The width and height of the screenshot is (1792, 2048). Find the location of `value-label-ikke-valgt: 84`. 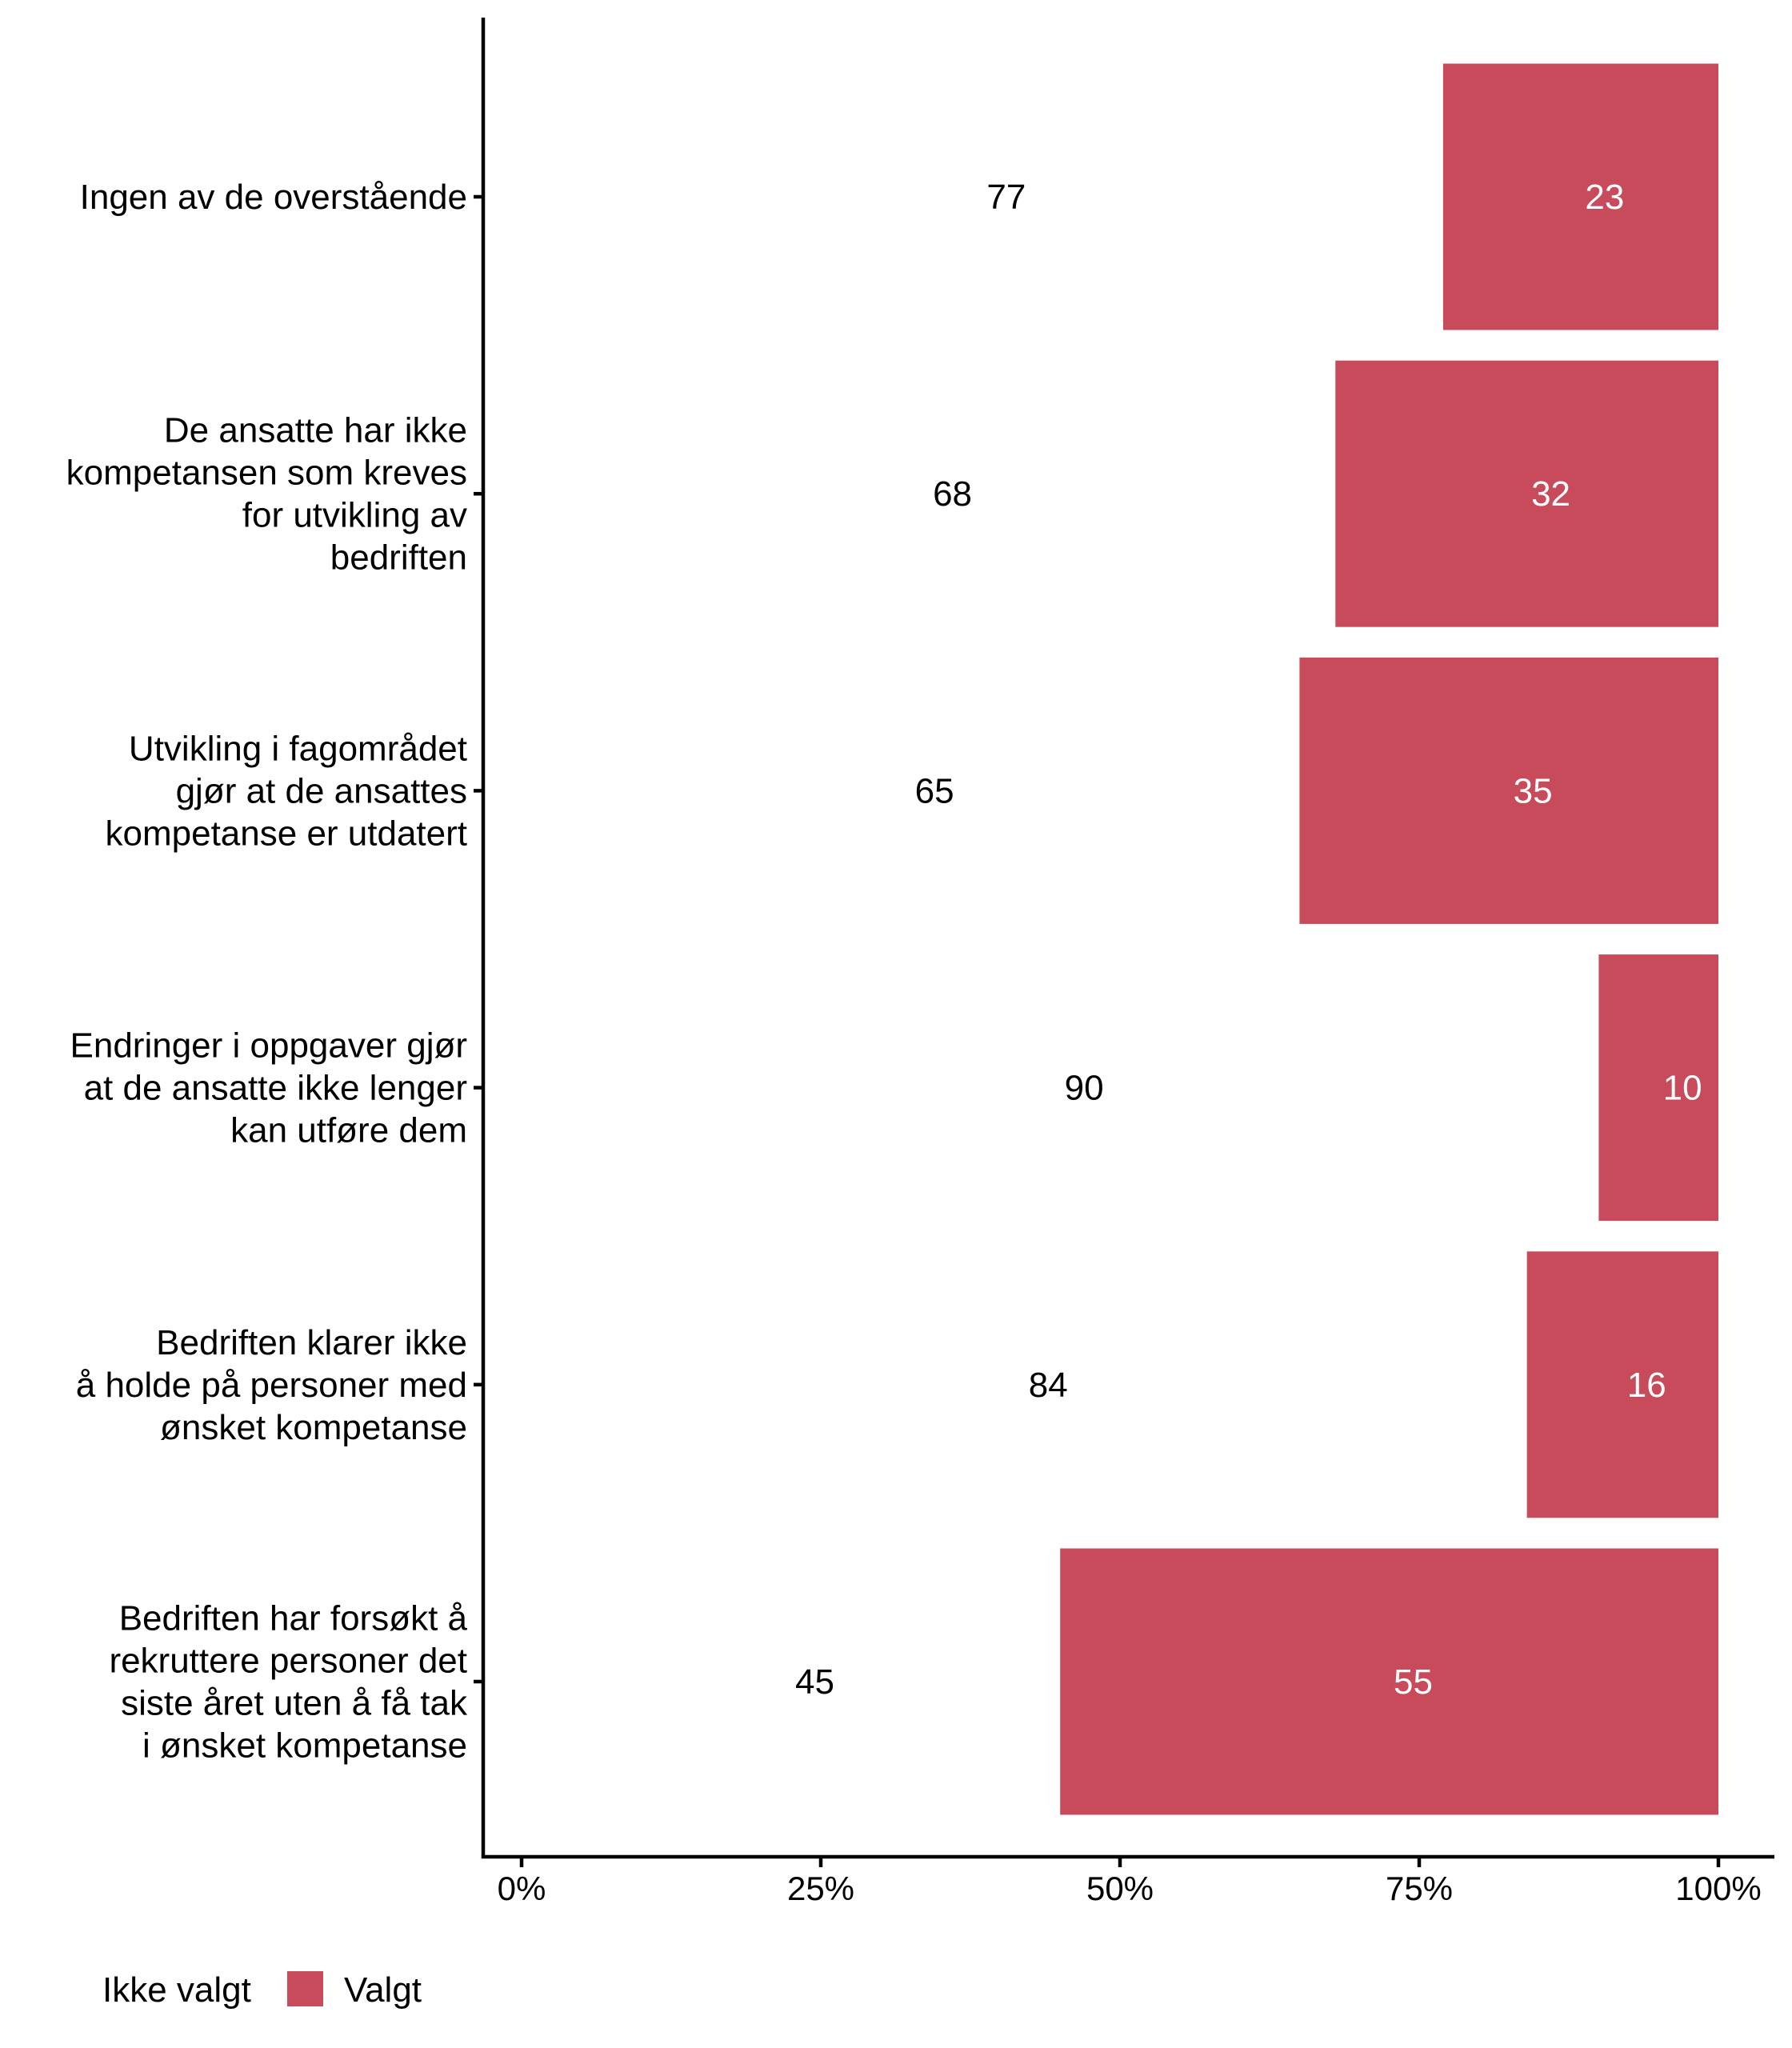

value-label-ikke-valgt: 84 is located at coordinates (1048, 1385).